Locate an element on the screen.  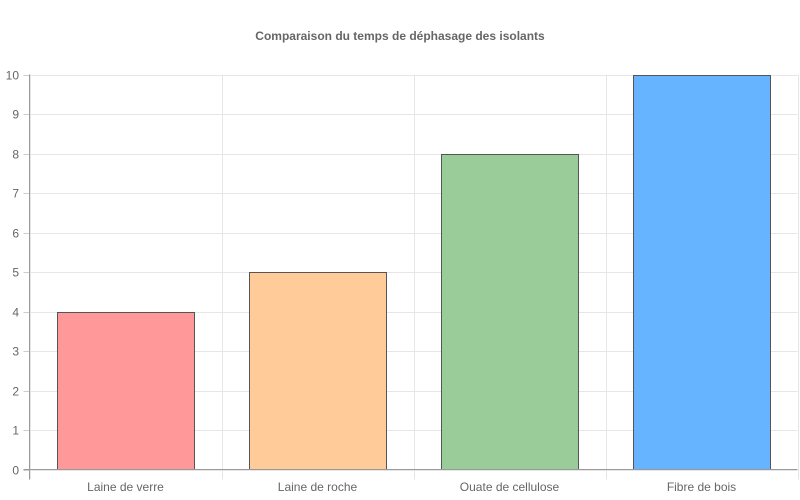
y-tick-label: 1 is located at coordinates (15, 431).